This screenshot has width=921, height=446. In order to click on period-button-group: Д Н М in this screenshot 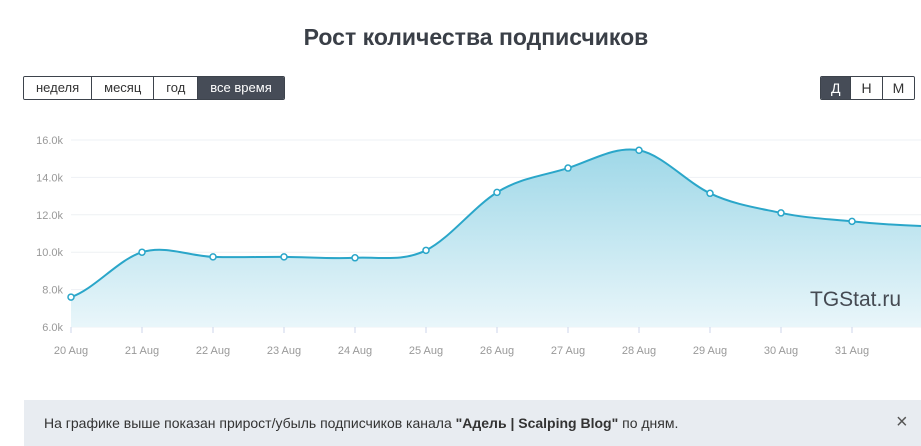, I will do `click(868, 88)`.